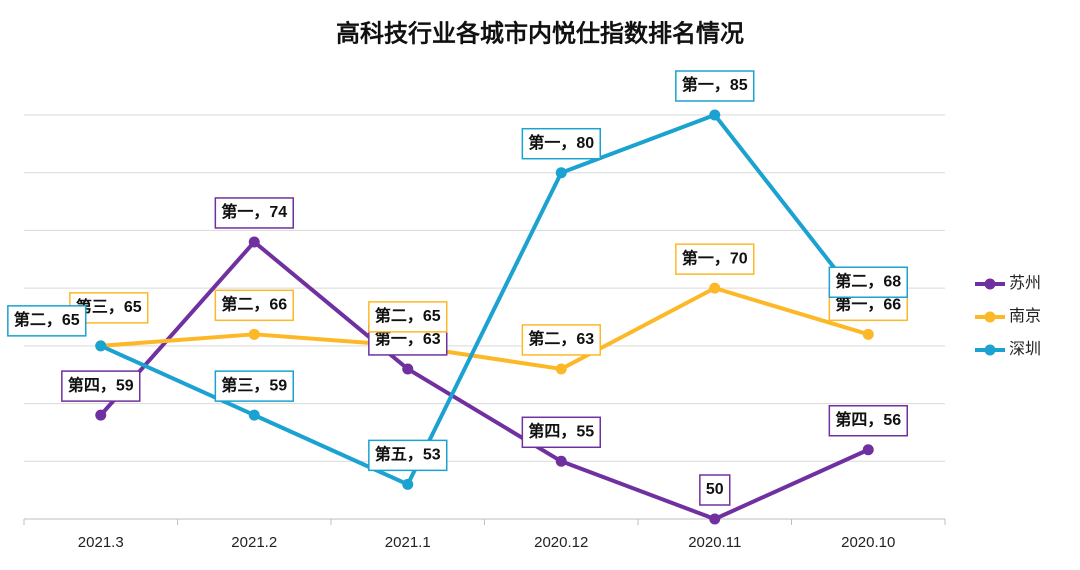 The image size is (1080, 570). Describe the element at coordinates (408, 542) in the screenshot. I see `x-tick-label: 2021.1` at that location.